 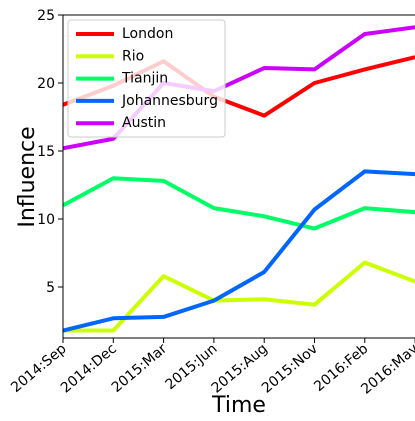 I want to click on legend-box, so click(x=146, y=78).